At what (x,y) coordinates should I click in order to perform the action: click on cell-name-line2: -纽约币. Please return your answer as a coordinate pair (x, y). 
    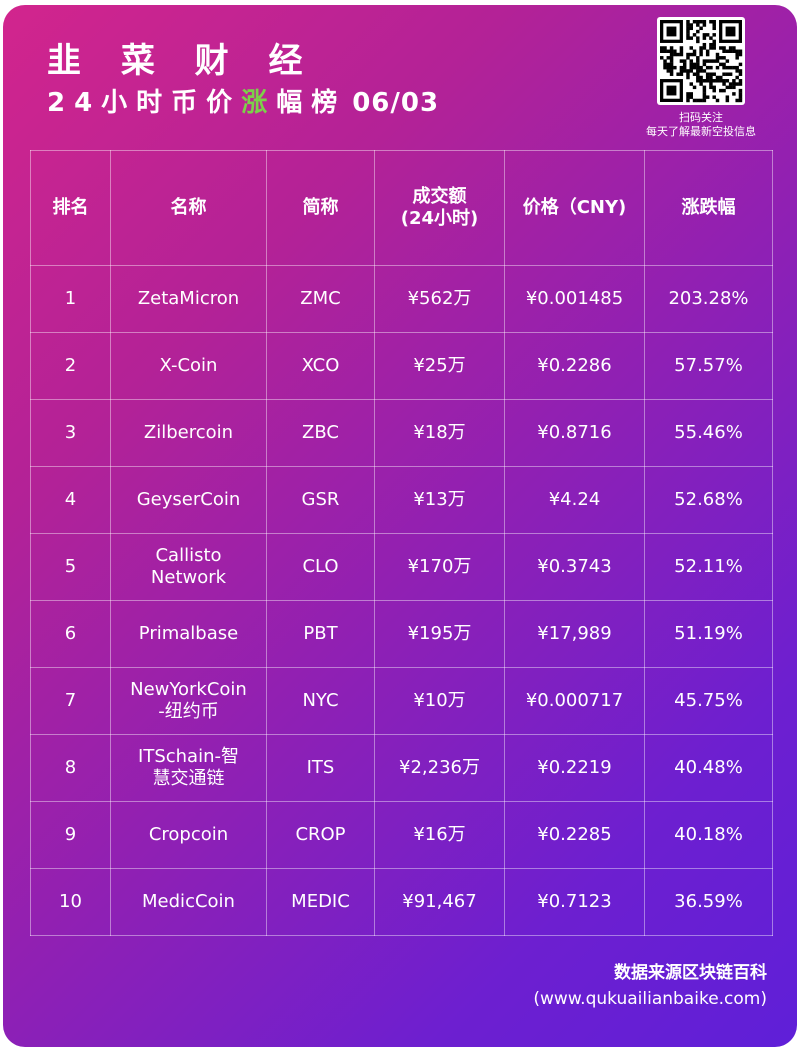
    Looking at the image, I should click on (188, 711).